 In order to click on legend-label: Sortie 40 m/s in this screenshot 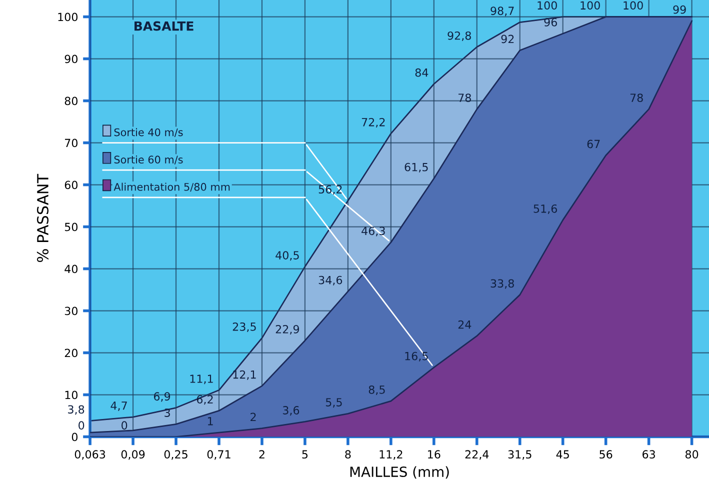, I will do `click(148, 133)`.